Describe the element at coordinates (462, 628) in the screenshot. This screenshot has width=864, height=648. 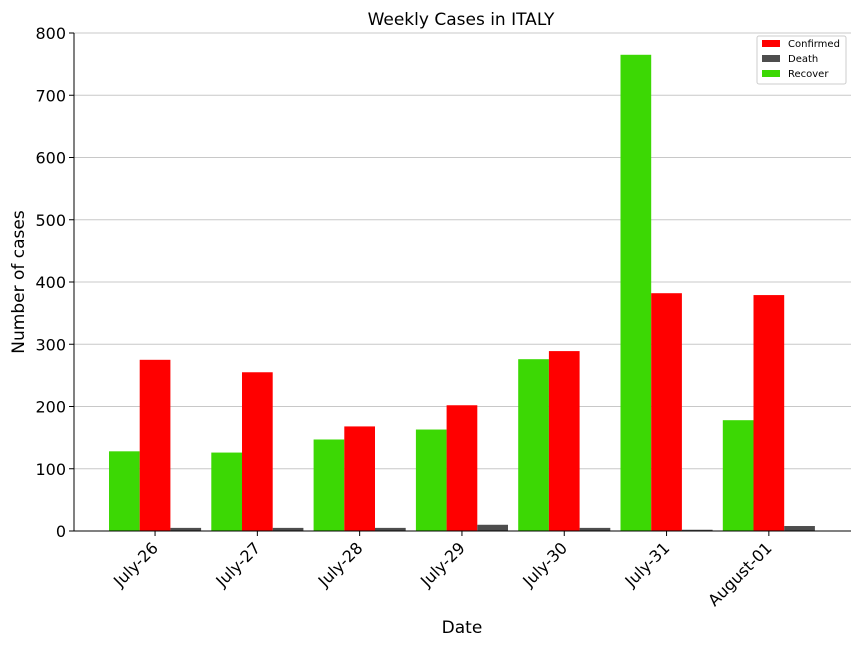
I see `x-axis-label: Date` at that location.